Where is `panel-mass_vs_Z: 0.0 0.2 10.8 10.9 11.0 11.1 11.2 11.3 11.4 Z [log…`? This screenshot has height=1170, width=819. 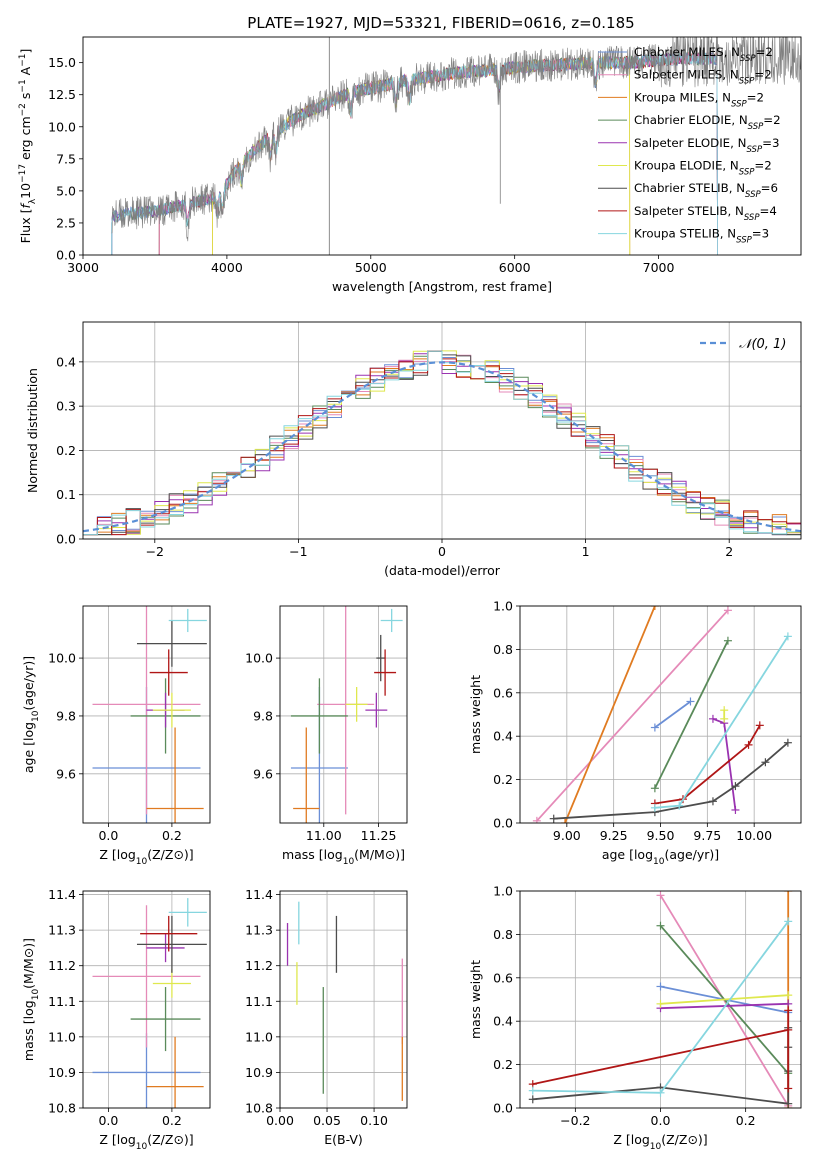 panel-mass_vs_Z: 0.0 0.2 10.8 10.9 11.0 11.1 11.2 11.3 11.4 Z [log… is located at coordinates (116, 1019).